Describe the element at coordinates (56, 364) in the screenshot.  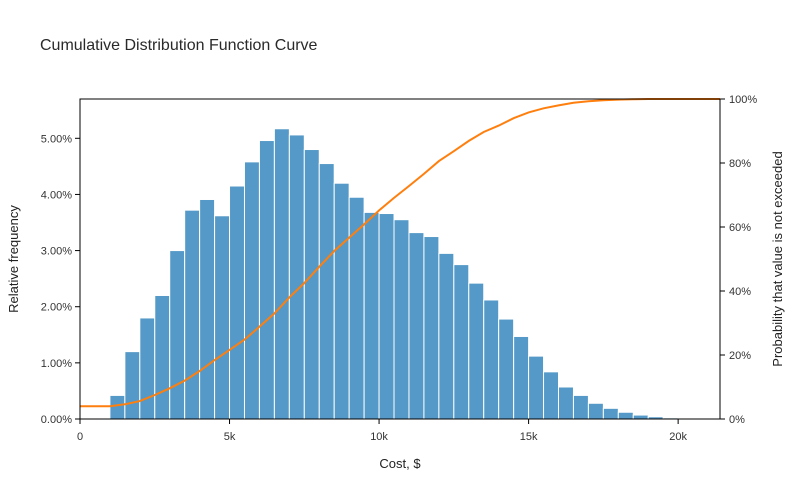
I see `y-tick-label: 1.00%` at that location.